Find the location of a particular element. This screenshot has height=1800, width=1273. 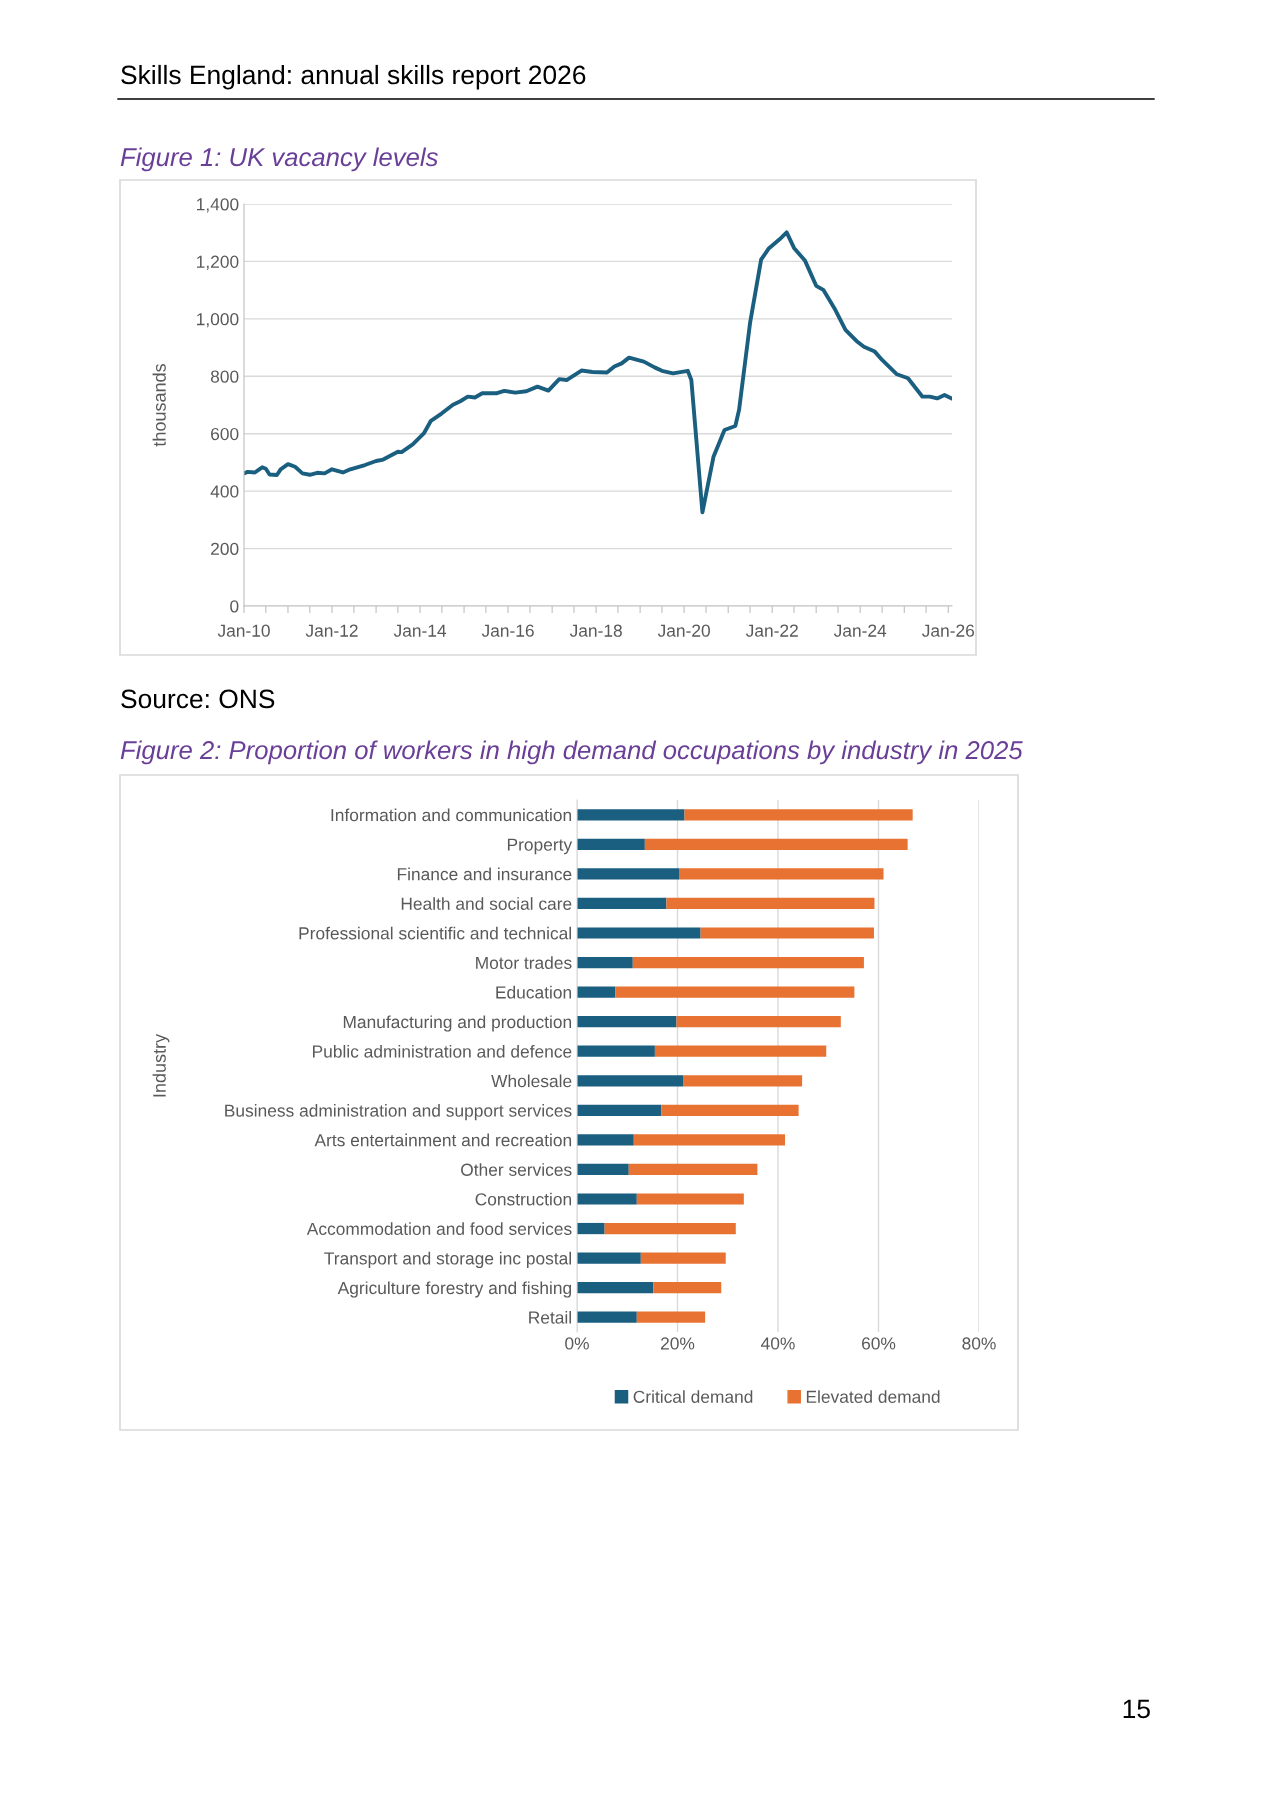

y-tick-label: 400 is located at coordinates (224, 491).